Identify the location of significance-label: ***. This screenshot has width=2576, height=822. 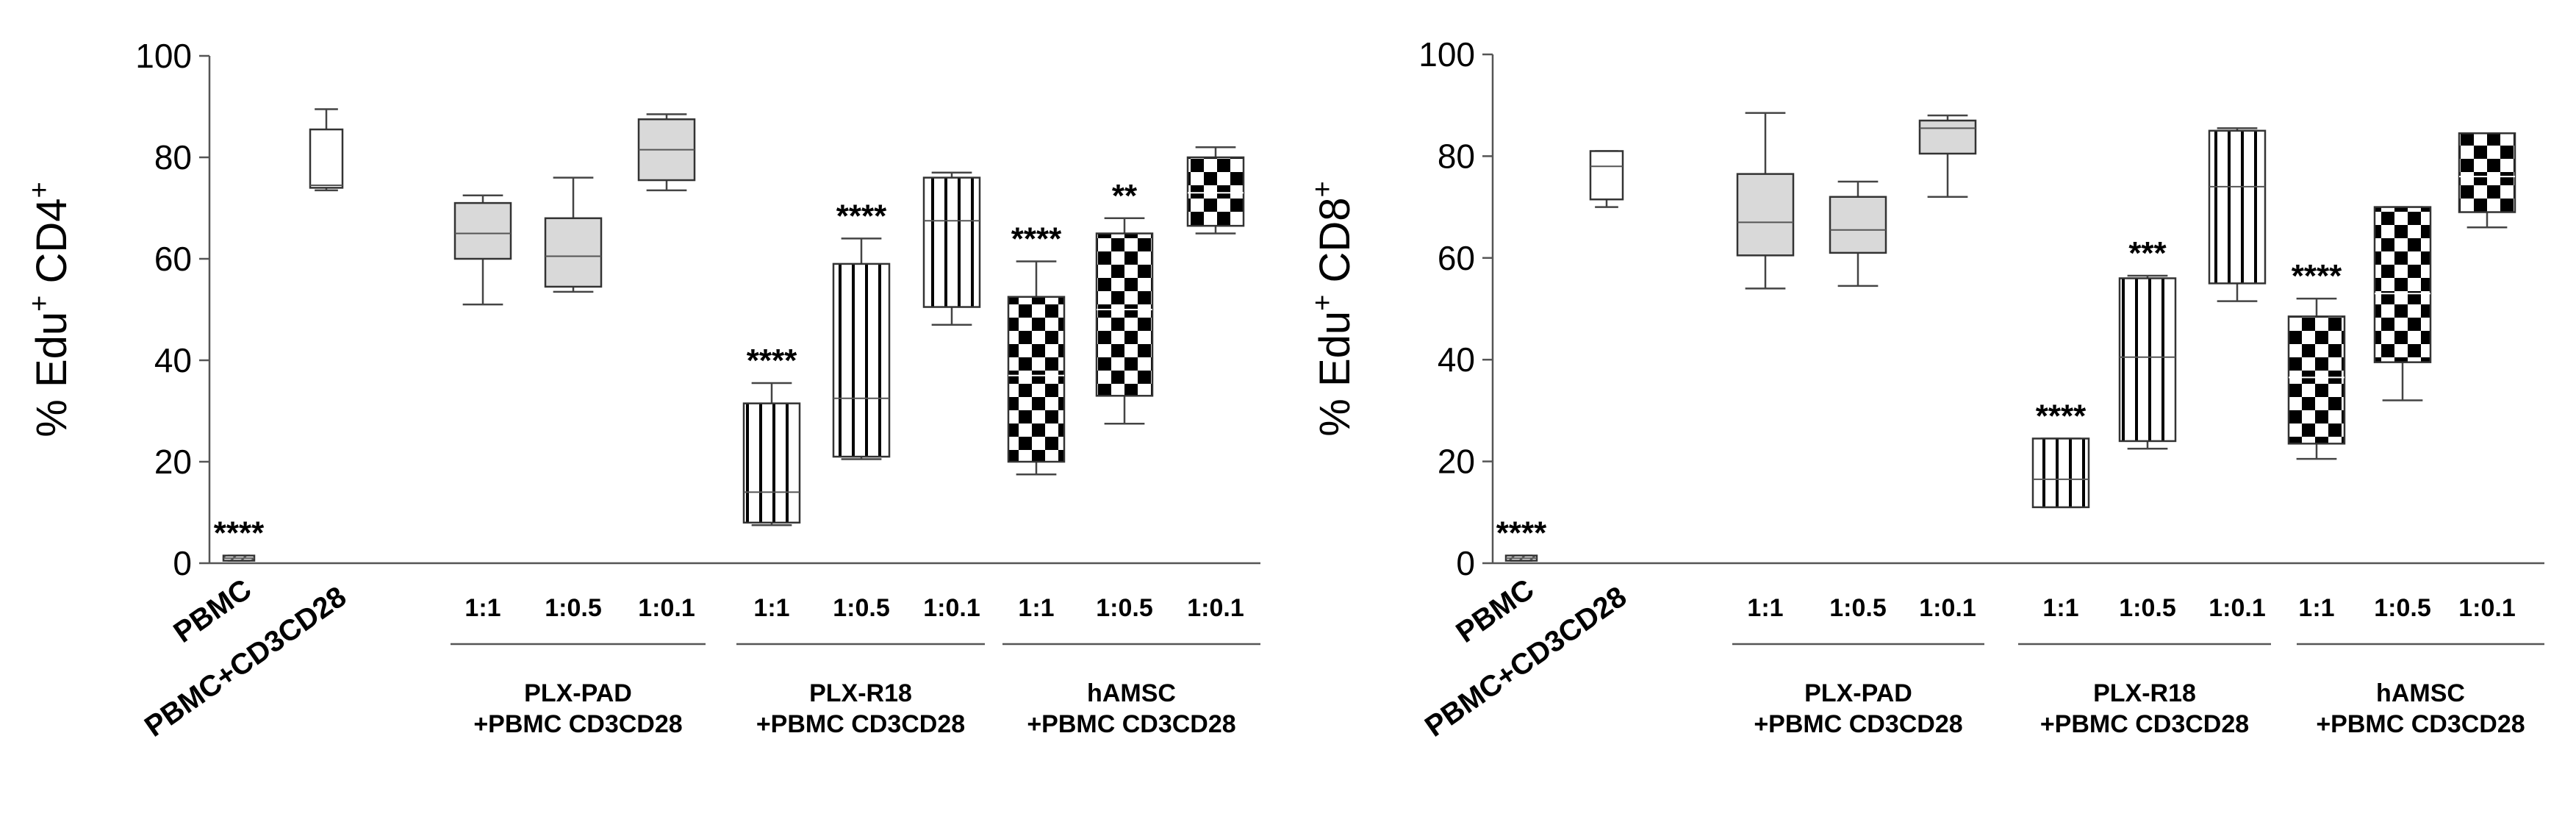
(2147, 253).